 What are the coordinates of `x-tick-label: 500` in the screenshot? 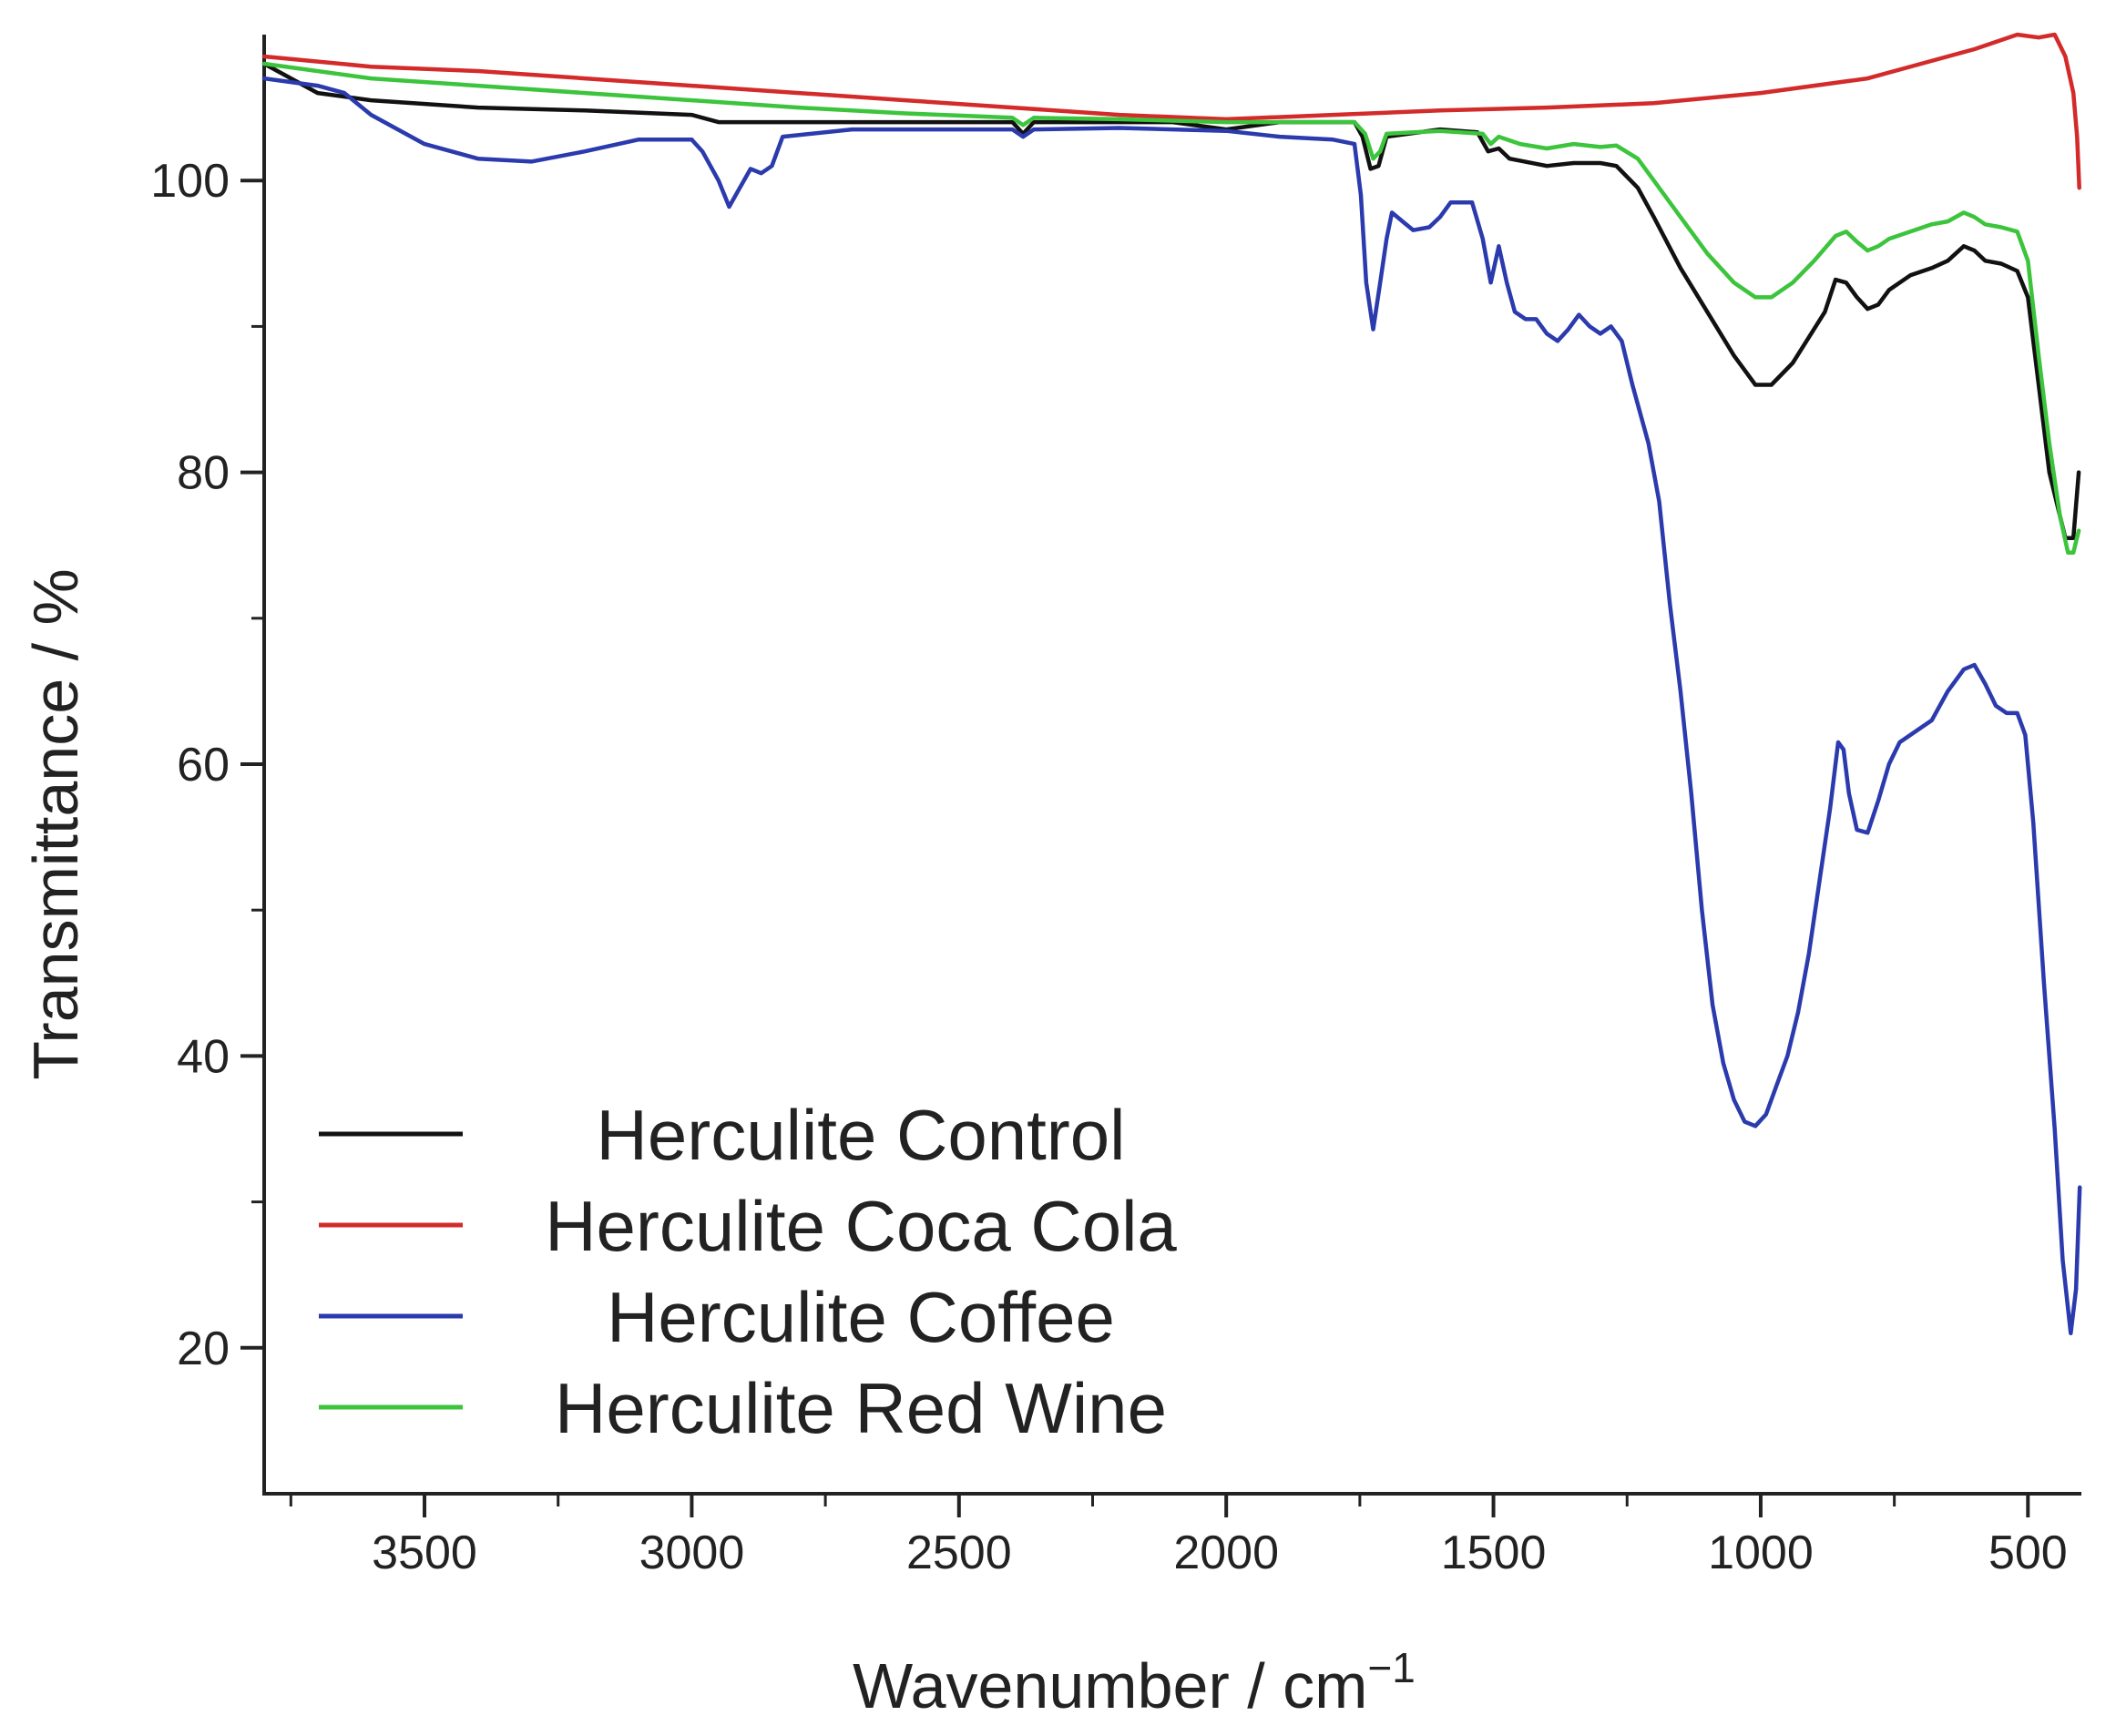 It's located at (2028, 1553).